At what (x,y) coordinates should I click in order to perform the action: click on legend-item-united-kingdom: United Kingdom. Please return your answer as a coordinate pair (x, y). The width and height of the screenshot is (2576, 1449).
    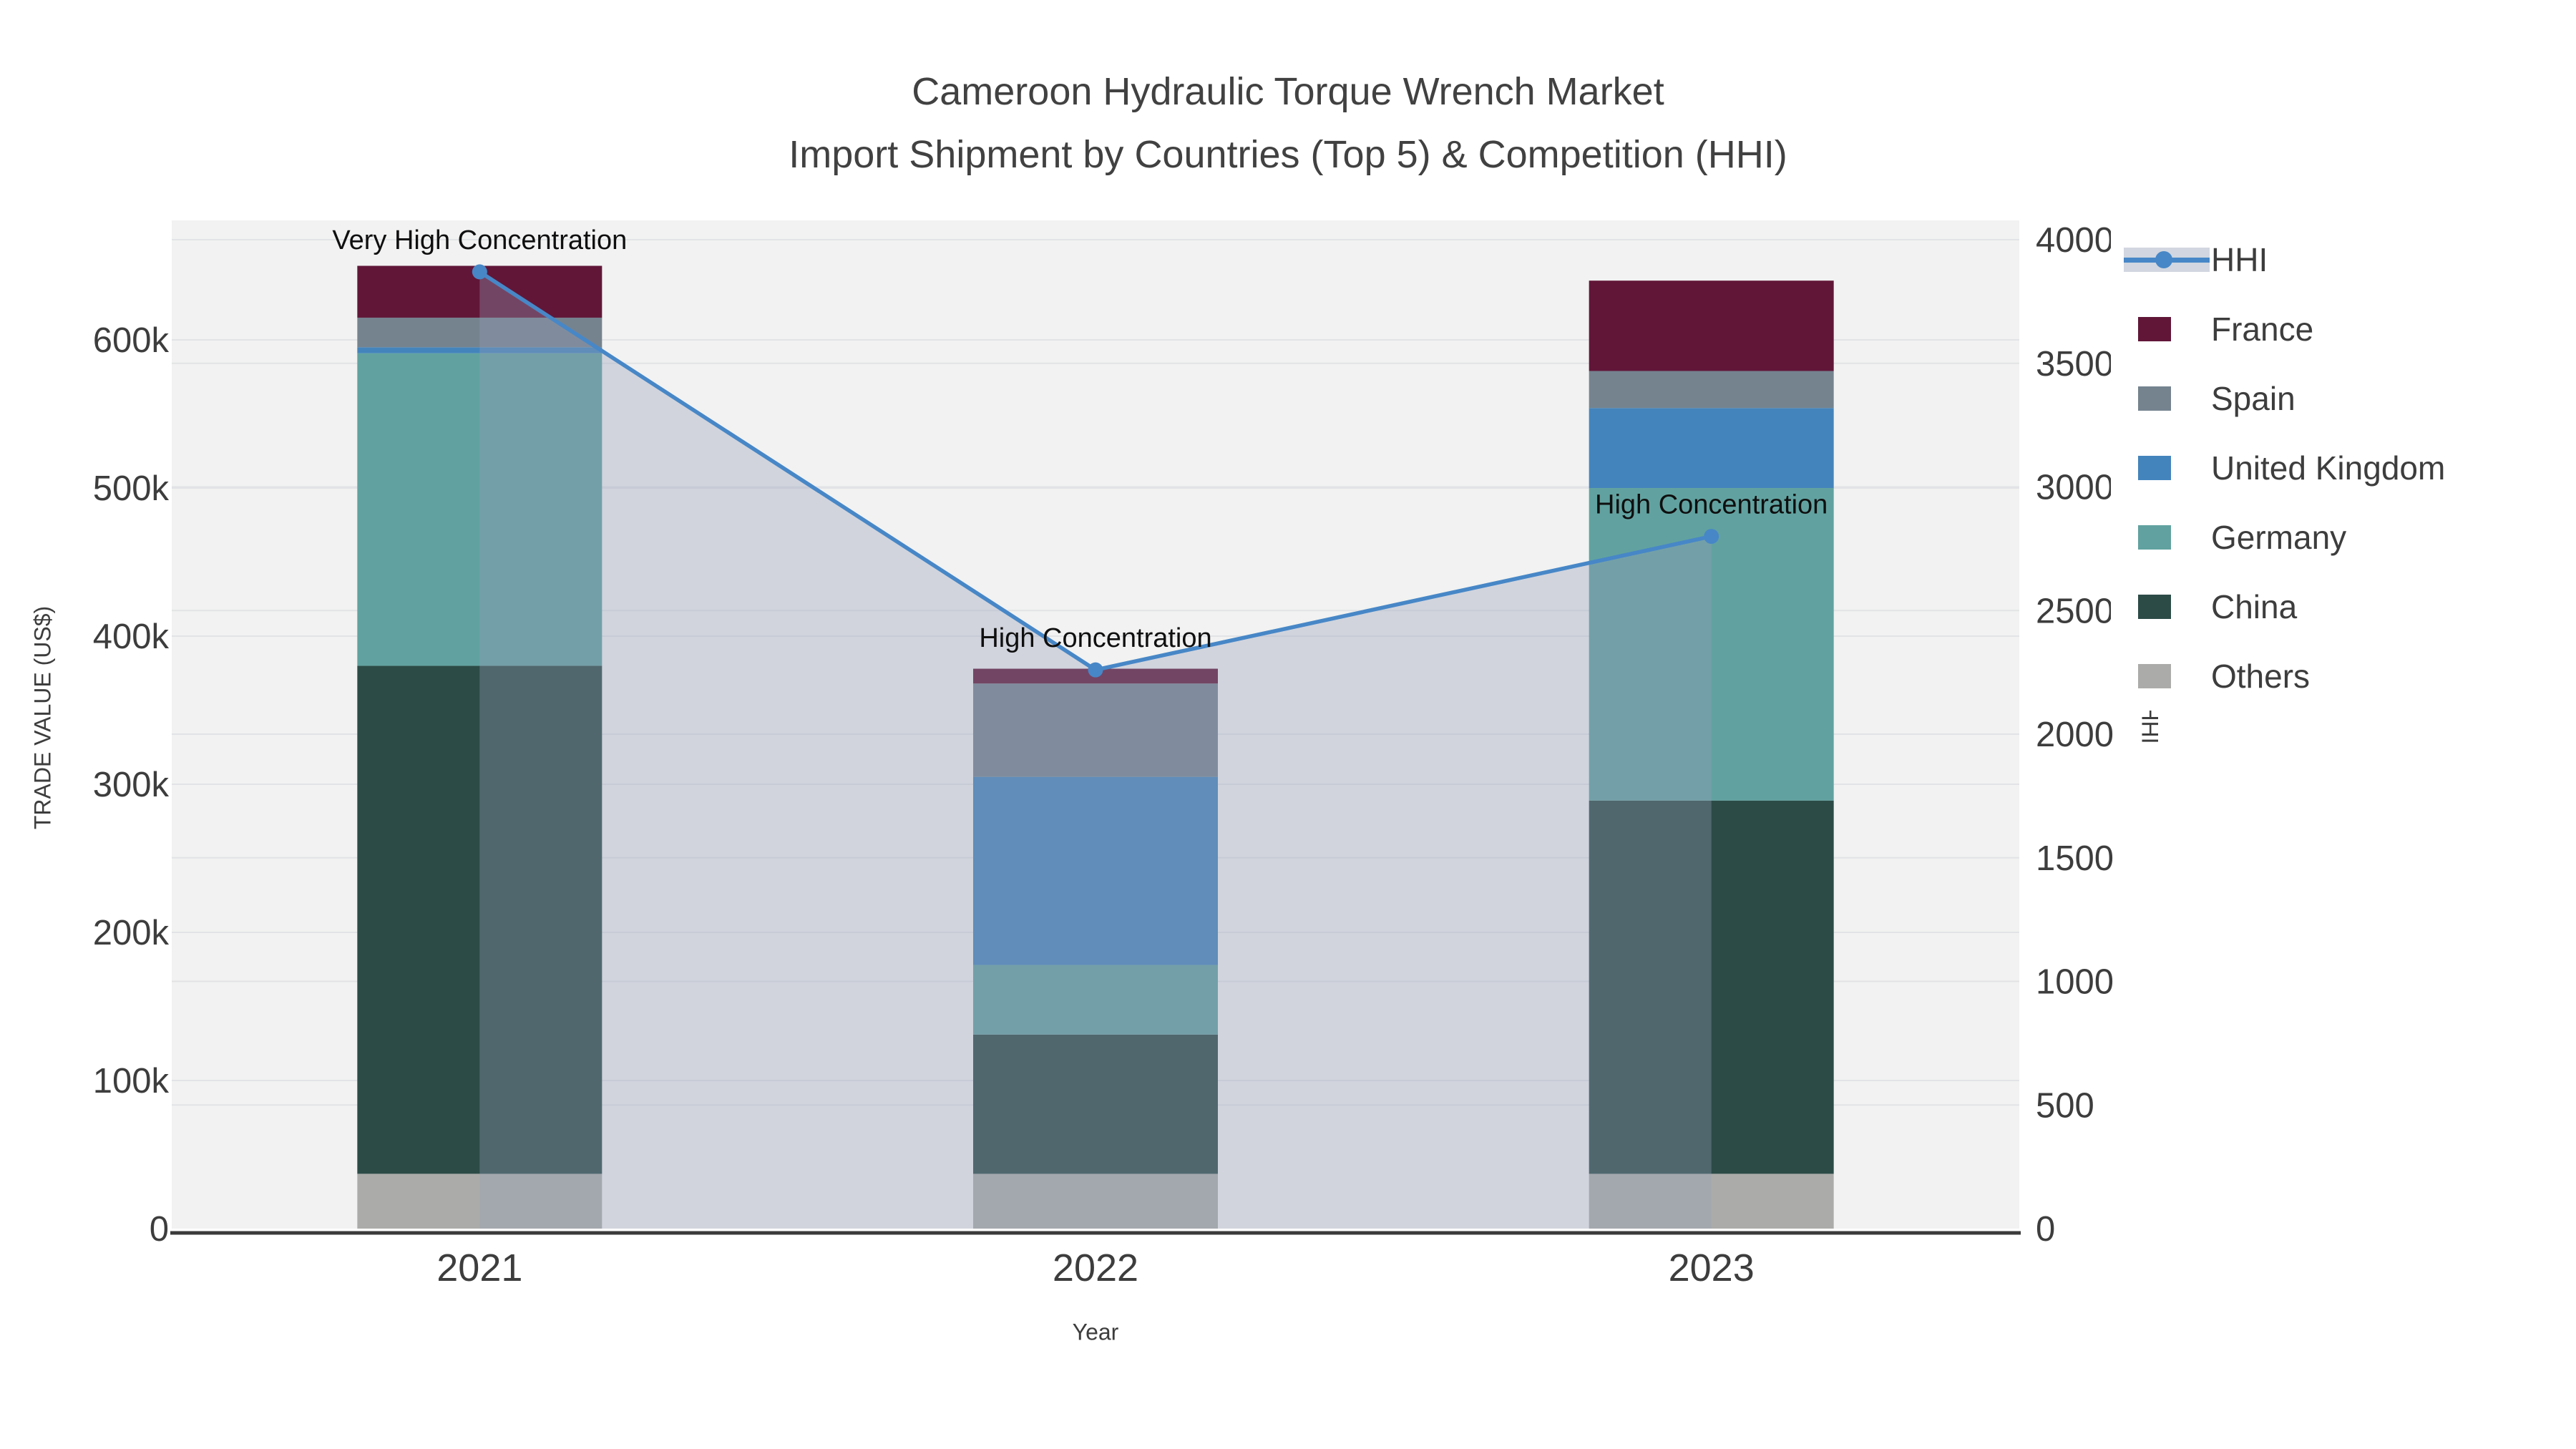
    Looking at the image, I should click on (2343, 467).